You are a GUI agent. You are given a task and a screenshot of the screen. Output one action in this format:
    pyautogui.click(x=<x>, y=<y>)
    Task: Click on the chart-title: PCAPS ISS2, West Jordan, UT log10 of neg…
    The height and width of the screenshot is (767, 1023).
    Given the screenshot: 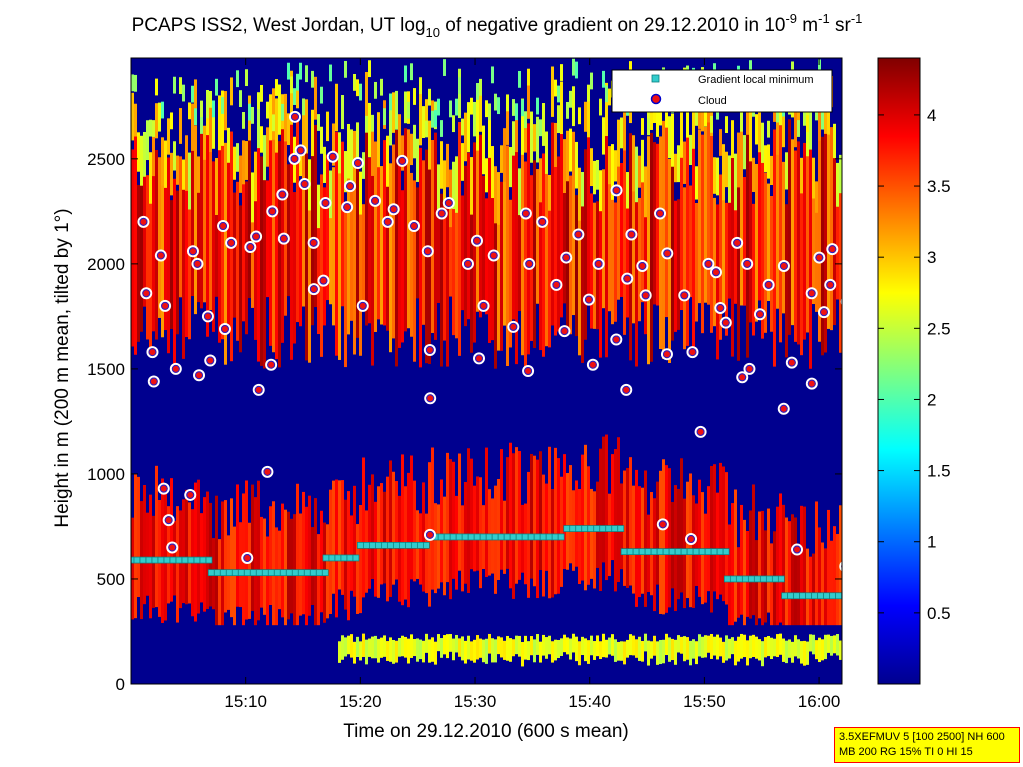 What is the action you would take?
    pyautogui.click(x=497, y=25)
    